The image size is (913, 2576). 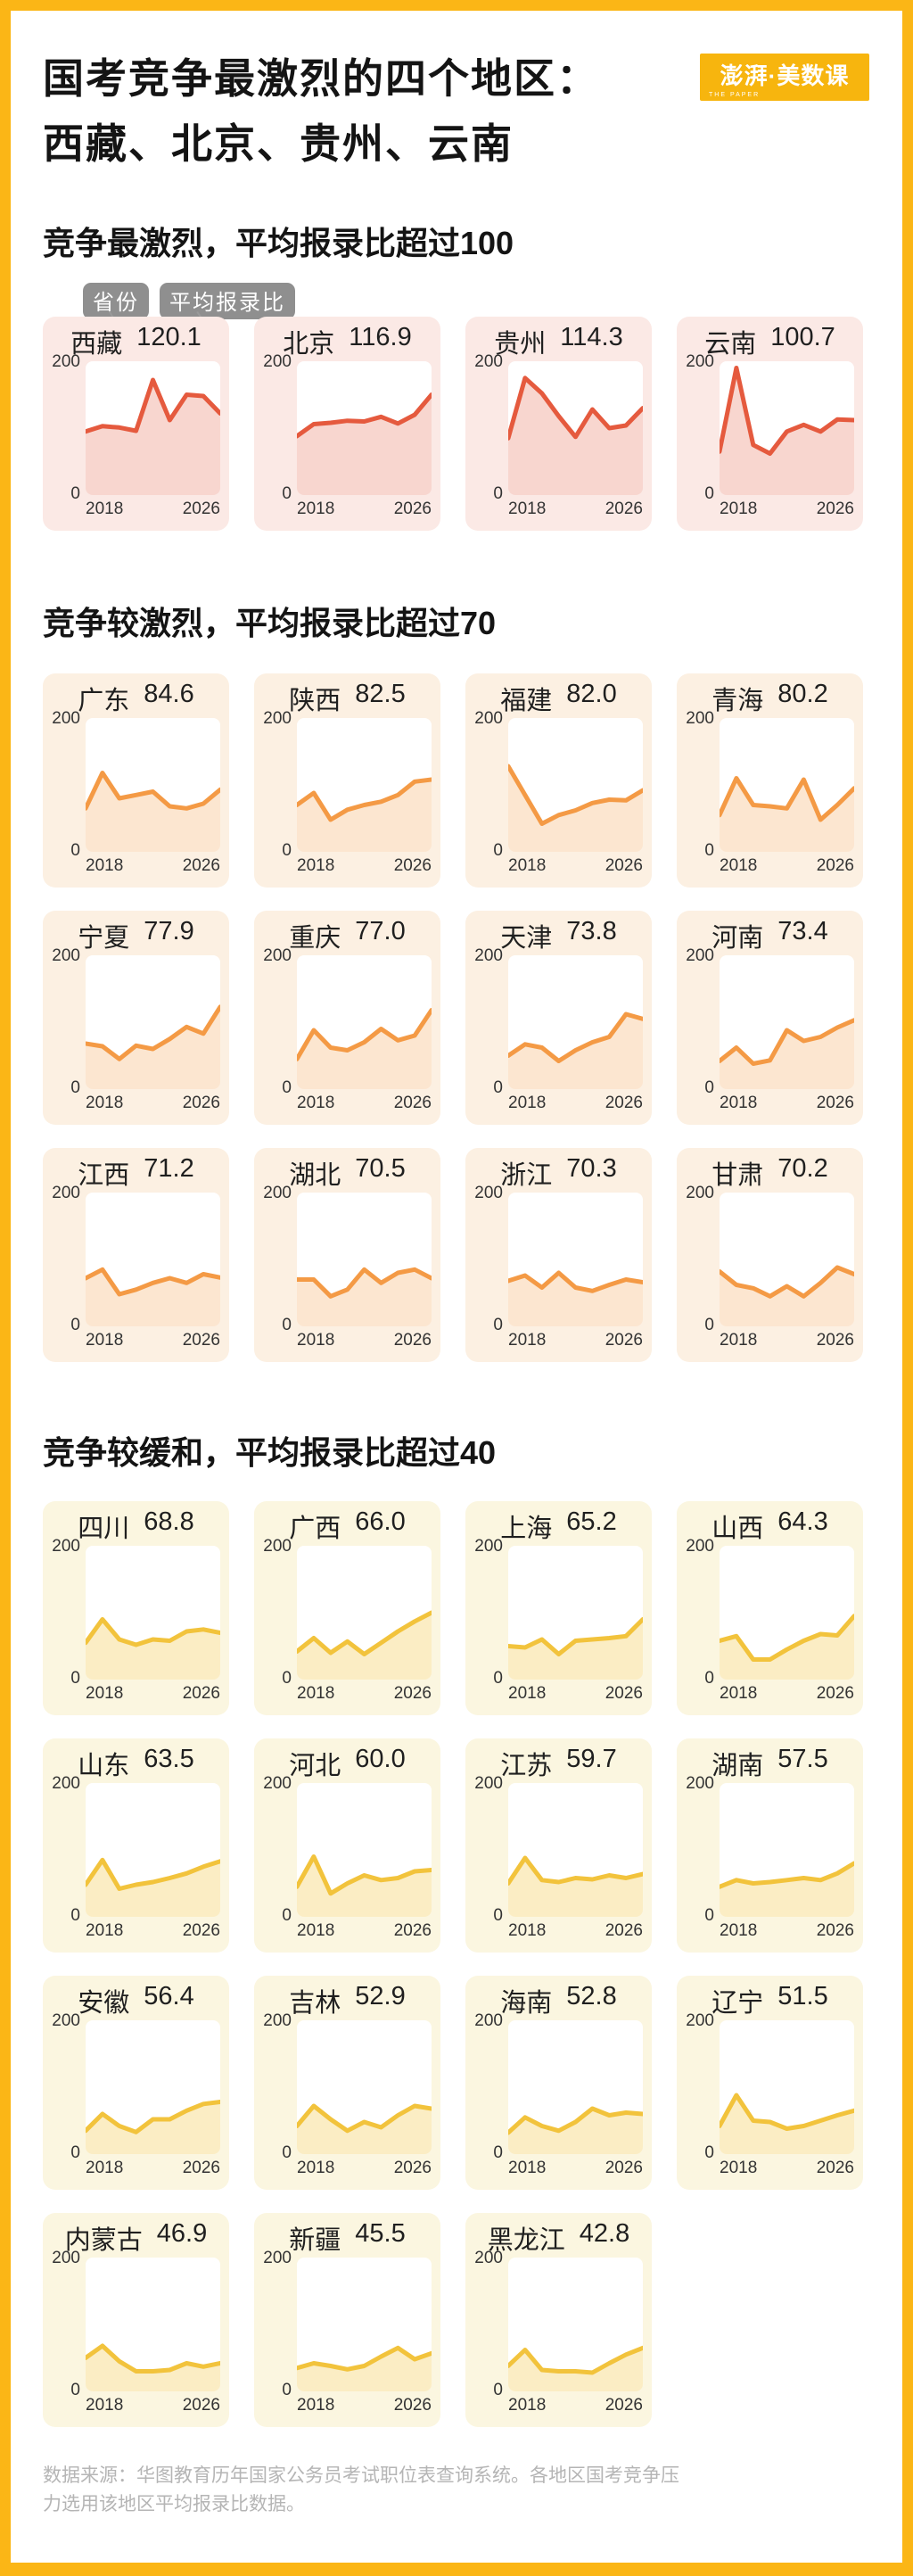 I want to click on province-name: 江西, so click(x=104, y=1176).